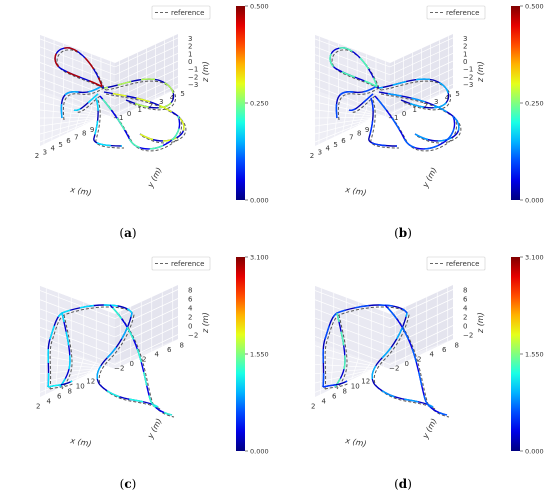  I want to click on z-axis-label: z (m), so click(205, 323).